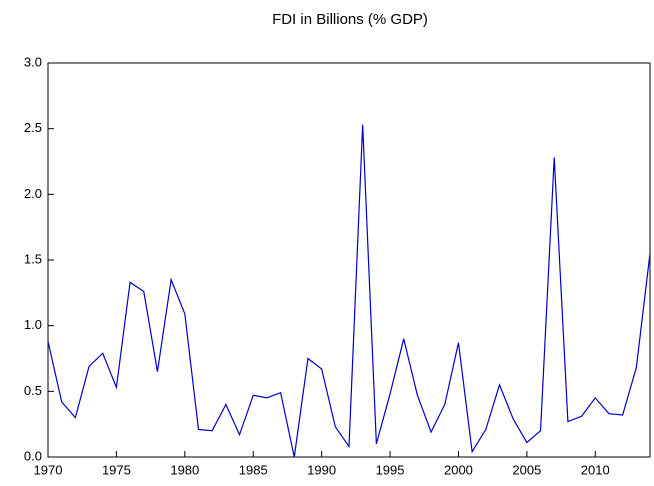  I want to click on x-tick-label: 1985, so click(253, 469).